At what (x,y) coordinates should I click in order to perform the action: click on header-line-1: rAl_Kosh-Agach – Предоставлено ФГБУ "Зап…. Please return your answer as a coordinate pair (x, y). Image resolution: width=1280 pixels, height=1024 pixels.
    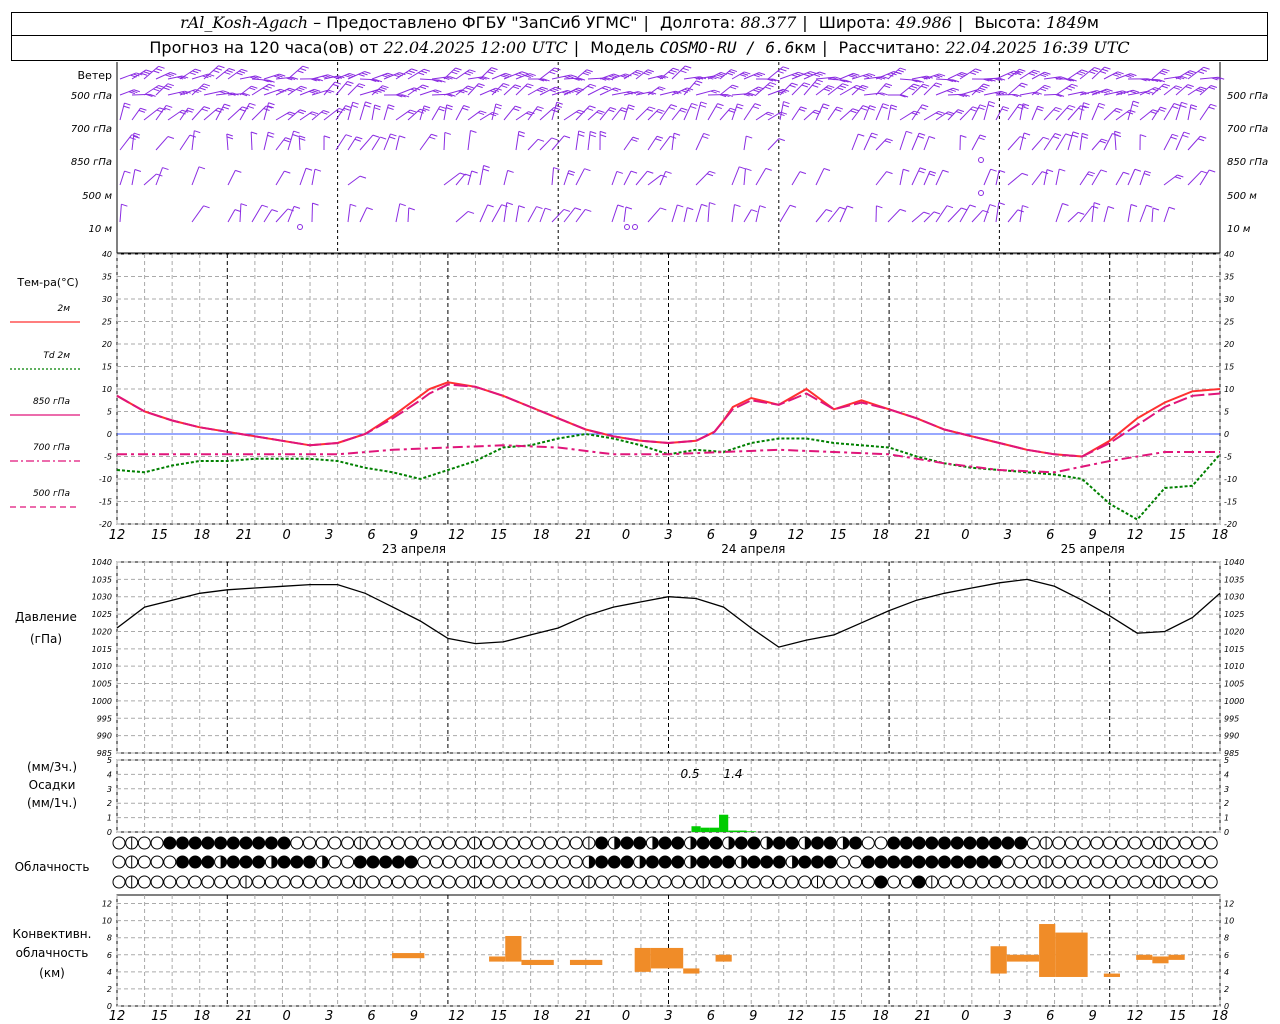
    Looking at the image, I should click on (639, 24).